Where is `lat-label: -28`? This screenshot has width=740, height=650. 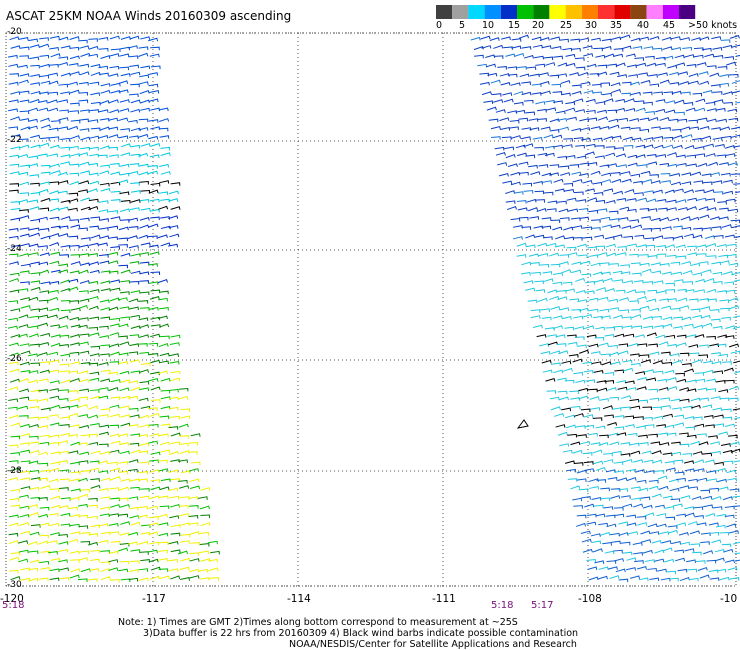
lat-label: -28 is located at coordinates (14, 471).